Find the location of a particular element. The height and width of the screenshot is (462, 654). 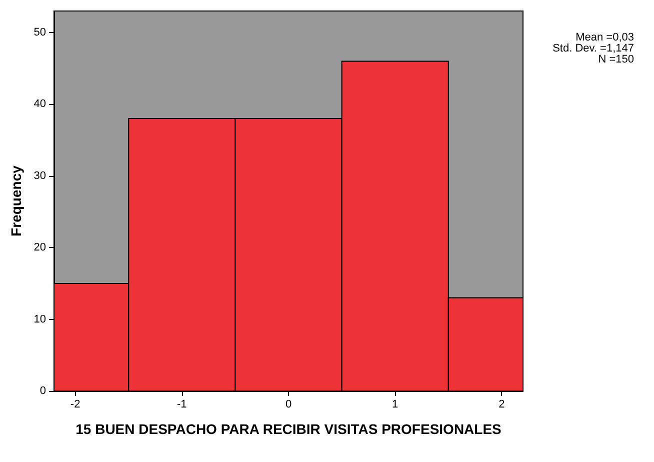

y-tick-label: 20 is located at coordinates (40, 248).